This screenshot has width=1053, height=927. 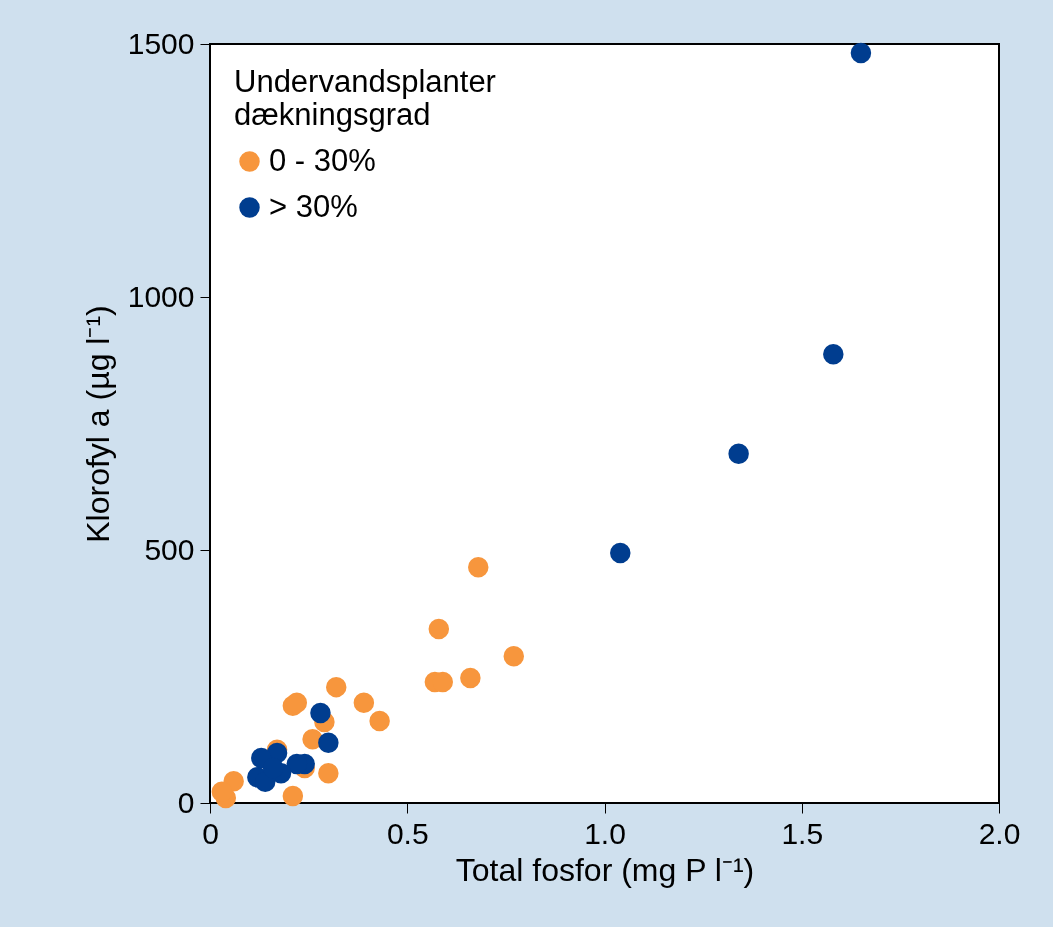 I want to click on legend-label: 0 - 30%, so click(x=322, y=160).